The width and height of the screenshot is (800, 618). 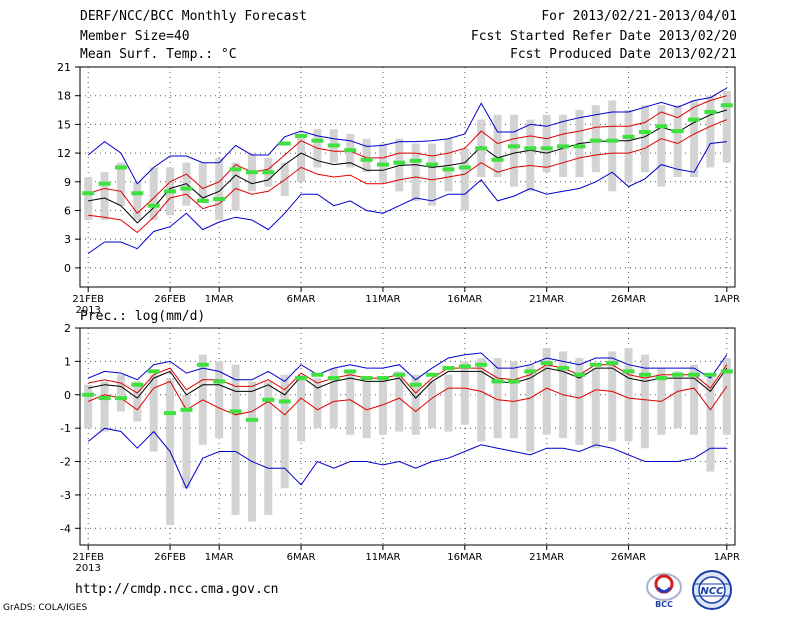 I want to click on x-tick-label: 6MAR, so click(x=301, y=299).